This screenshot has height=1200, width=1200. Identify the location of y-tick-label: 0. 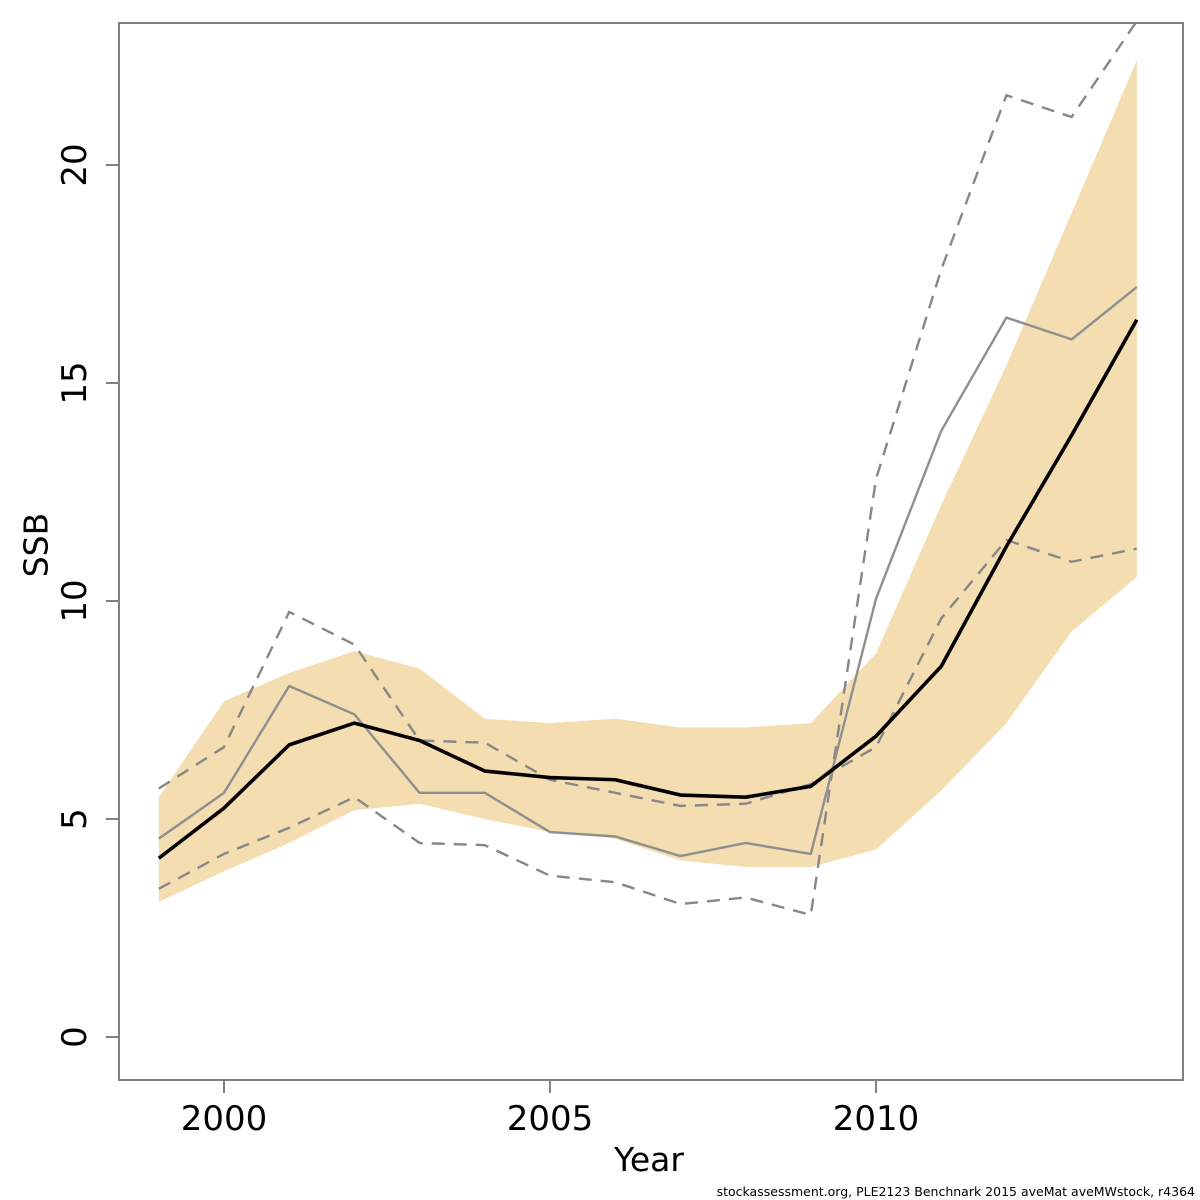
(75, 1037).